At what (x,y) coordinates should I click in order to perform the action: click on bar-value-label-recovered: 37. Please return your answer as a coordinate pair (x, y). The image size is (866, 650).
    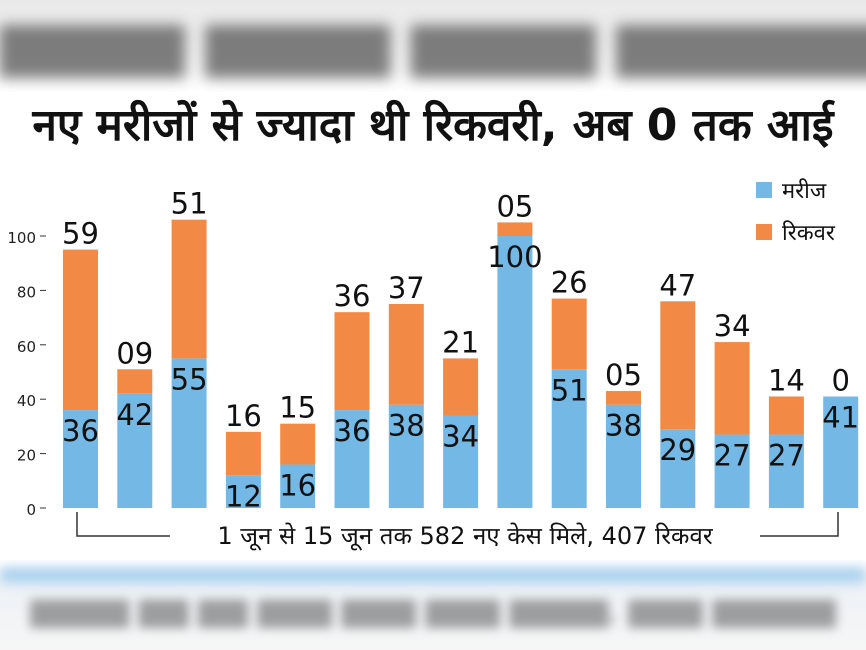
    Looking at the image, I should click on (406, 288).